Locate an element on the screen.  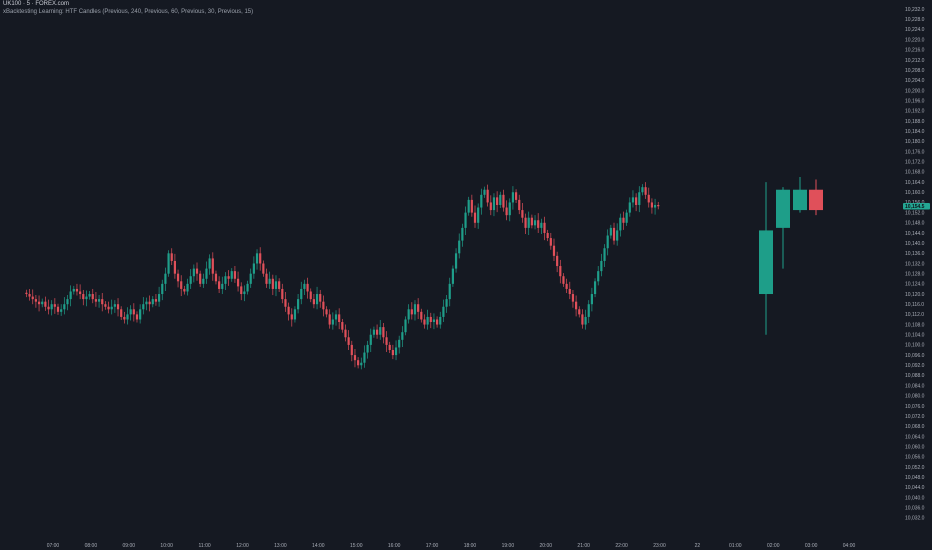
time-axis-label: 01:00 is located at coordinates (735, 546).